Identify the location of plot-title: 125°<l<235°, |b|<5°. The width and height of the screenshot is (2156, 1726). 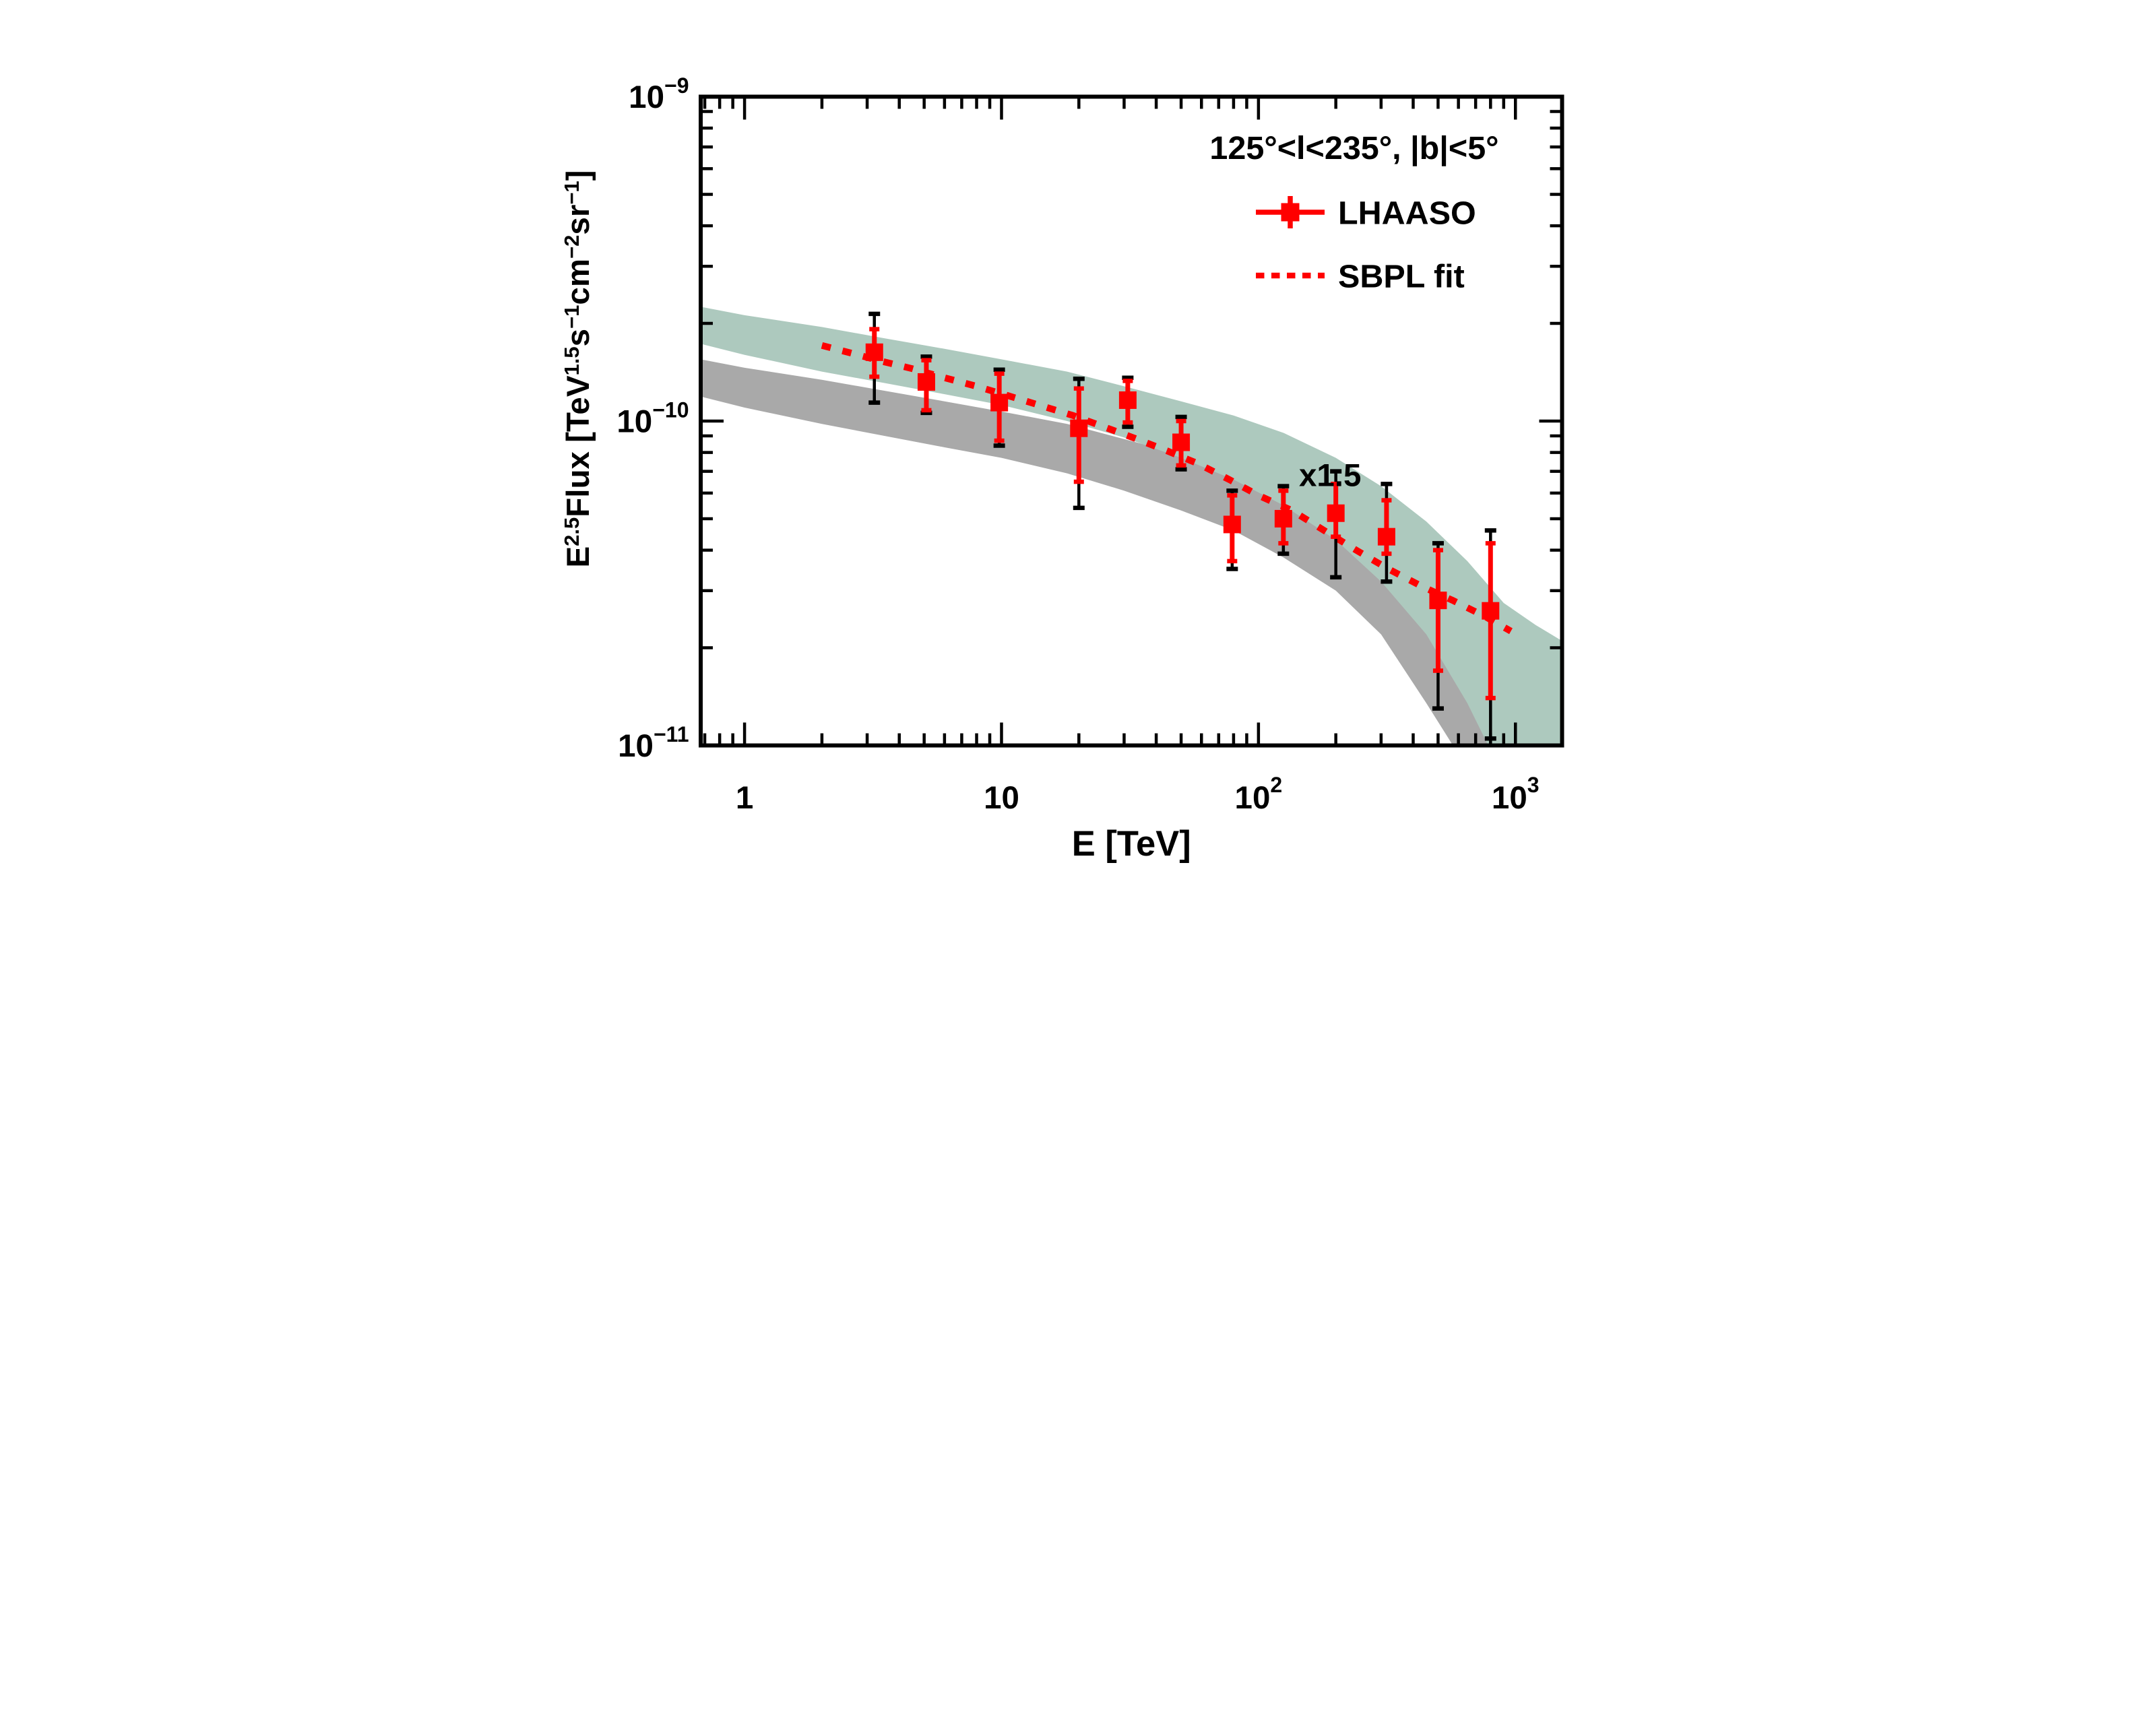
(1353, 148).